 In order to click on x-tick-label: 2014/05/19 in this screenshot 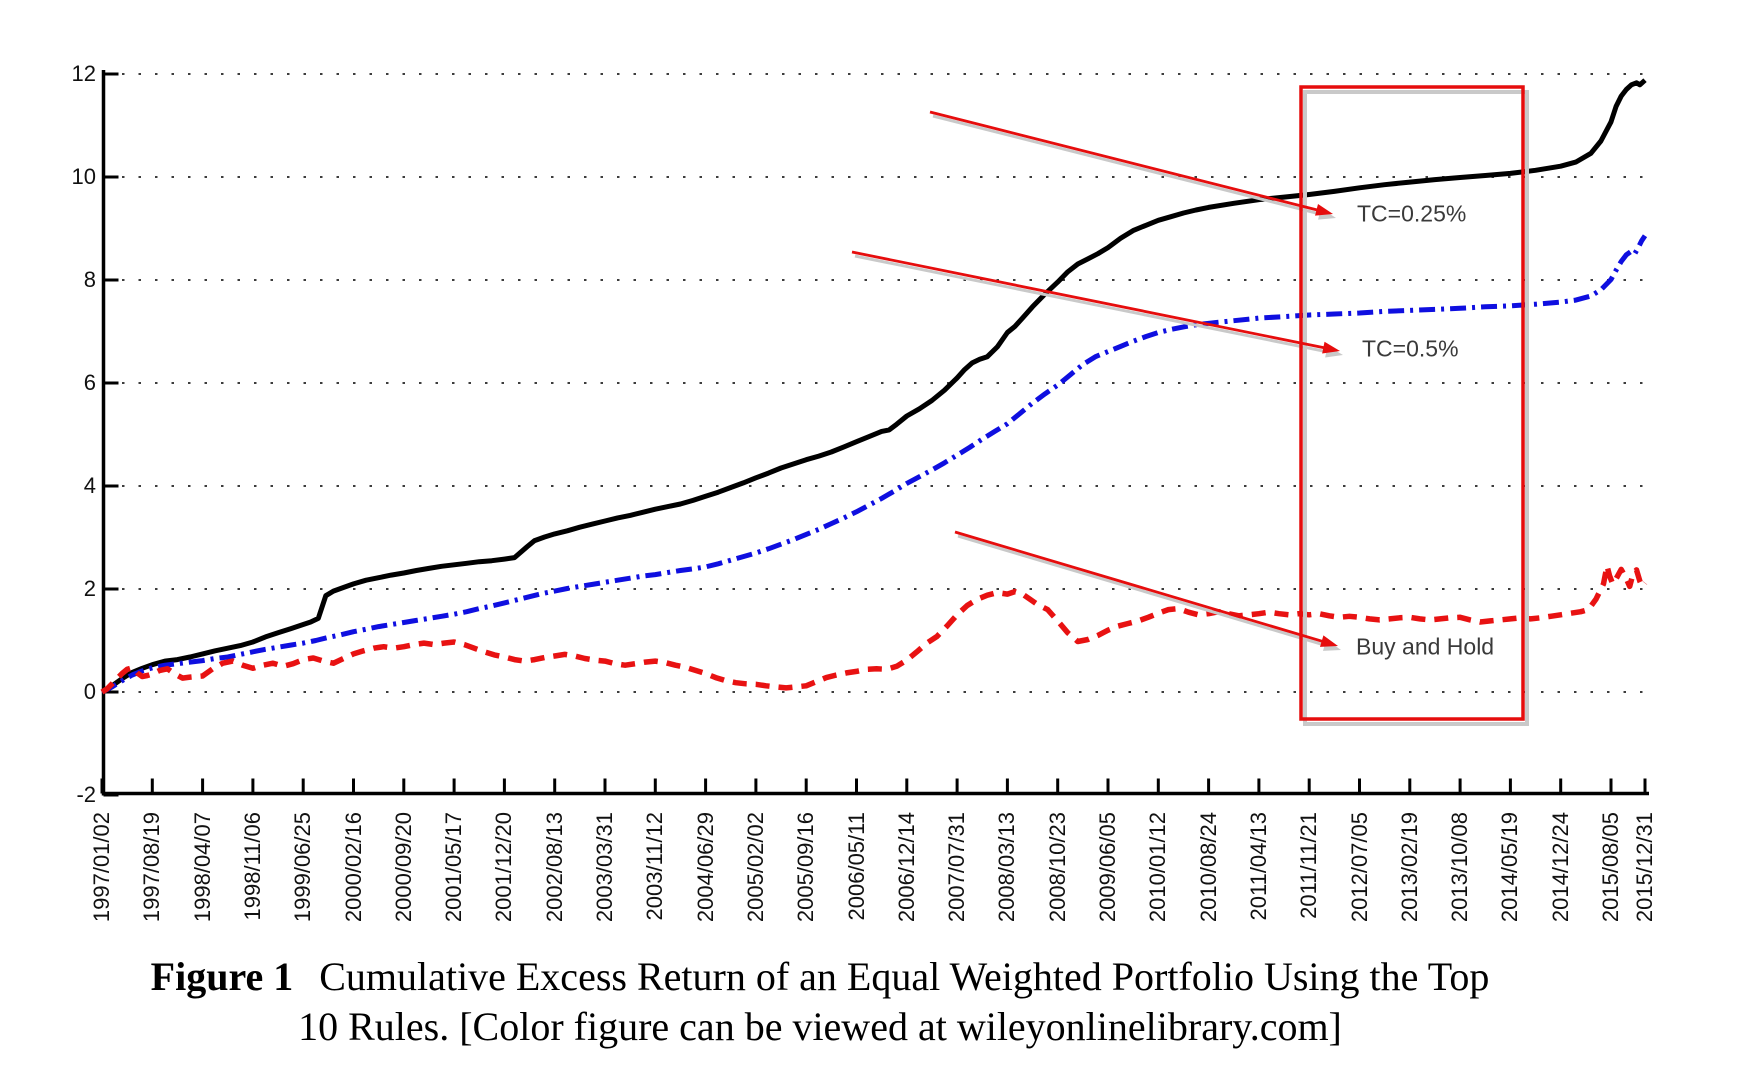, I will do `click(1510, 867)`.